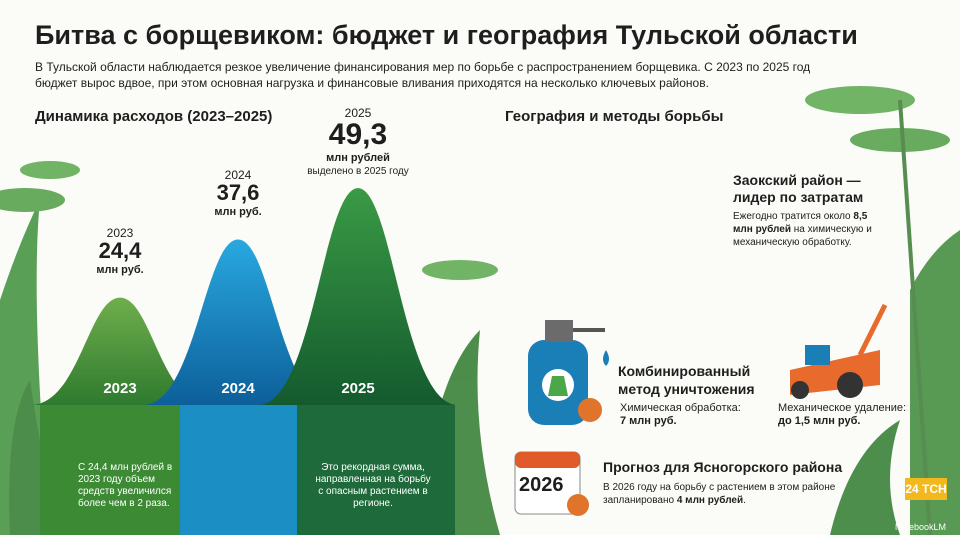 Image resolution: width=960 pixels, height=535 pixels. What do you see at coordinates (723, 467) in the screenshot?
I see `forecast-title: Прогноз для Ясногорского района` at bounding box center [723, 467].